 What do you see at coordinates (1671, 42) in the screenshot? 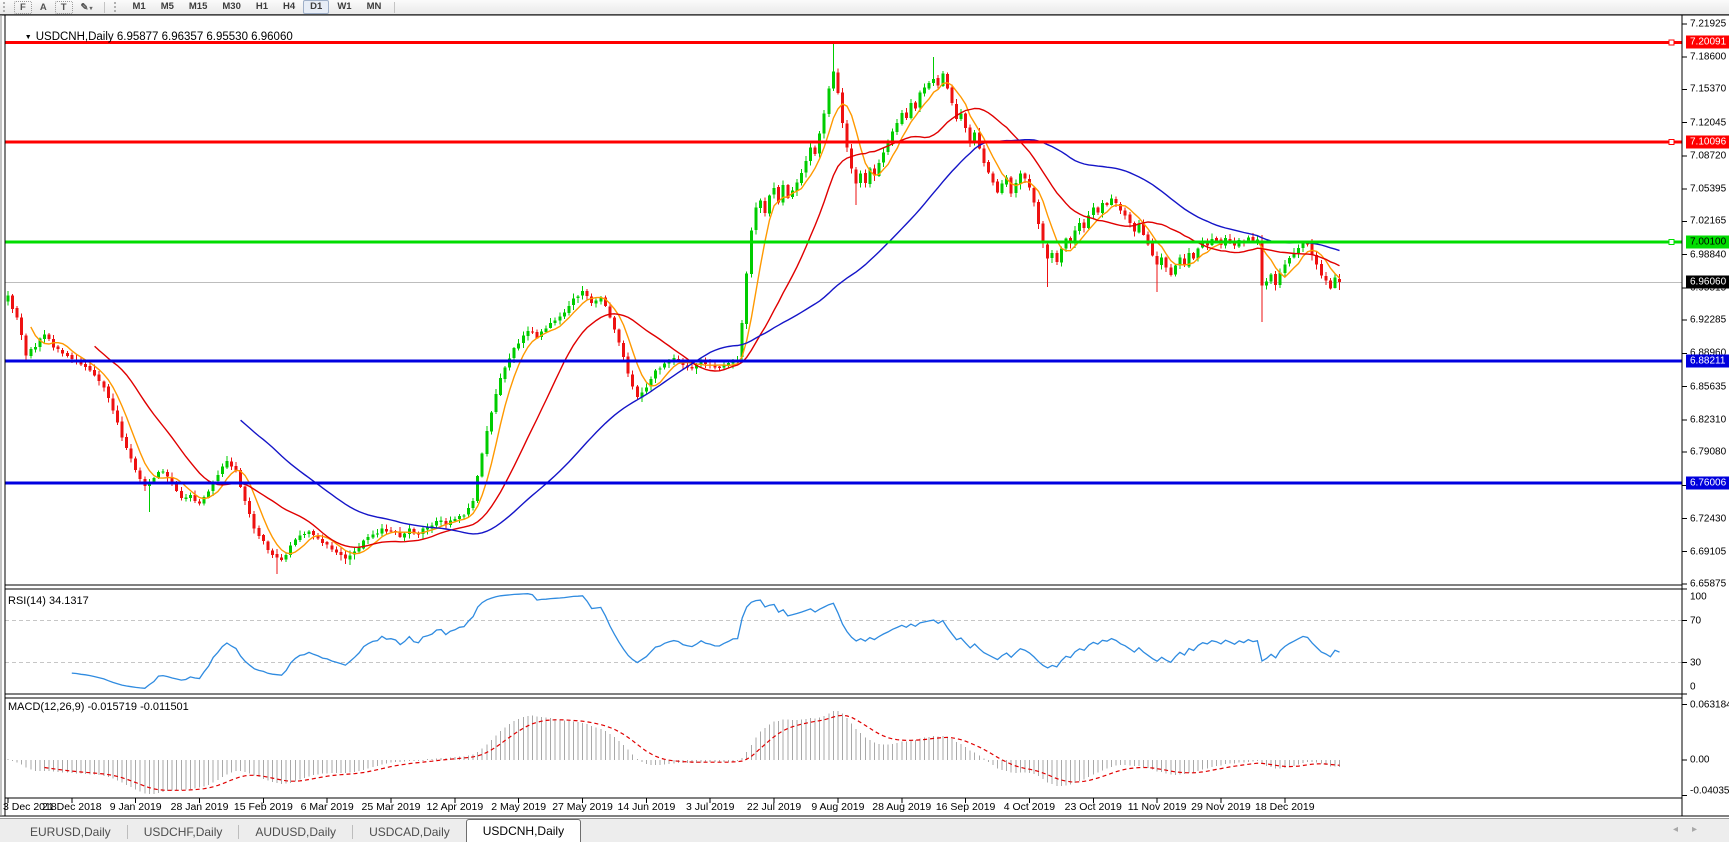
I see `level-handle-7.20091` at bounding box center [1671, 42].